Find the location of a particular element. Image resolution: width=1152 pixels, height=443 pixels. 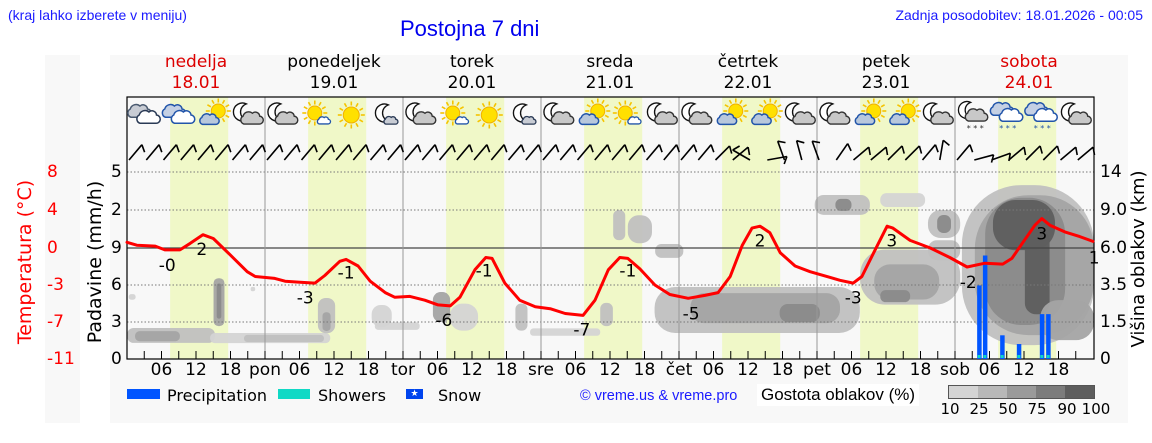

colorbar-tick: 90 is located at coordinates (1067, 409).